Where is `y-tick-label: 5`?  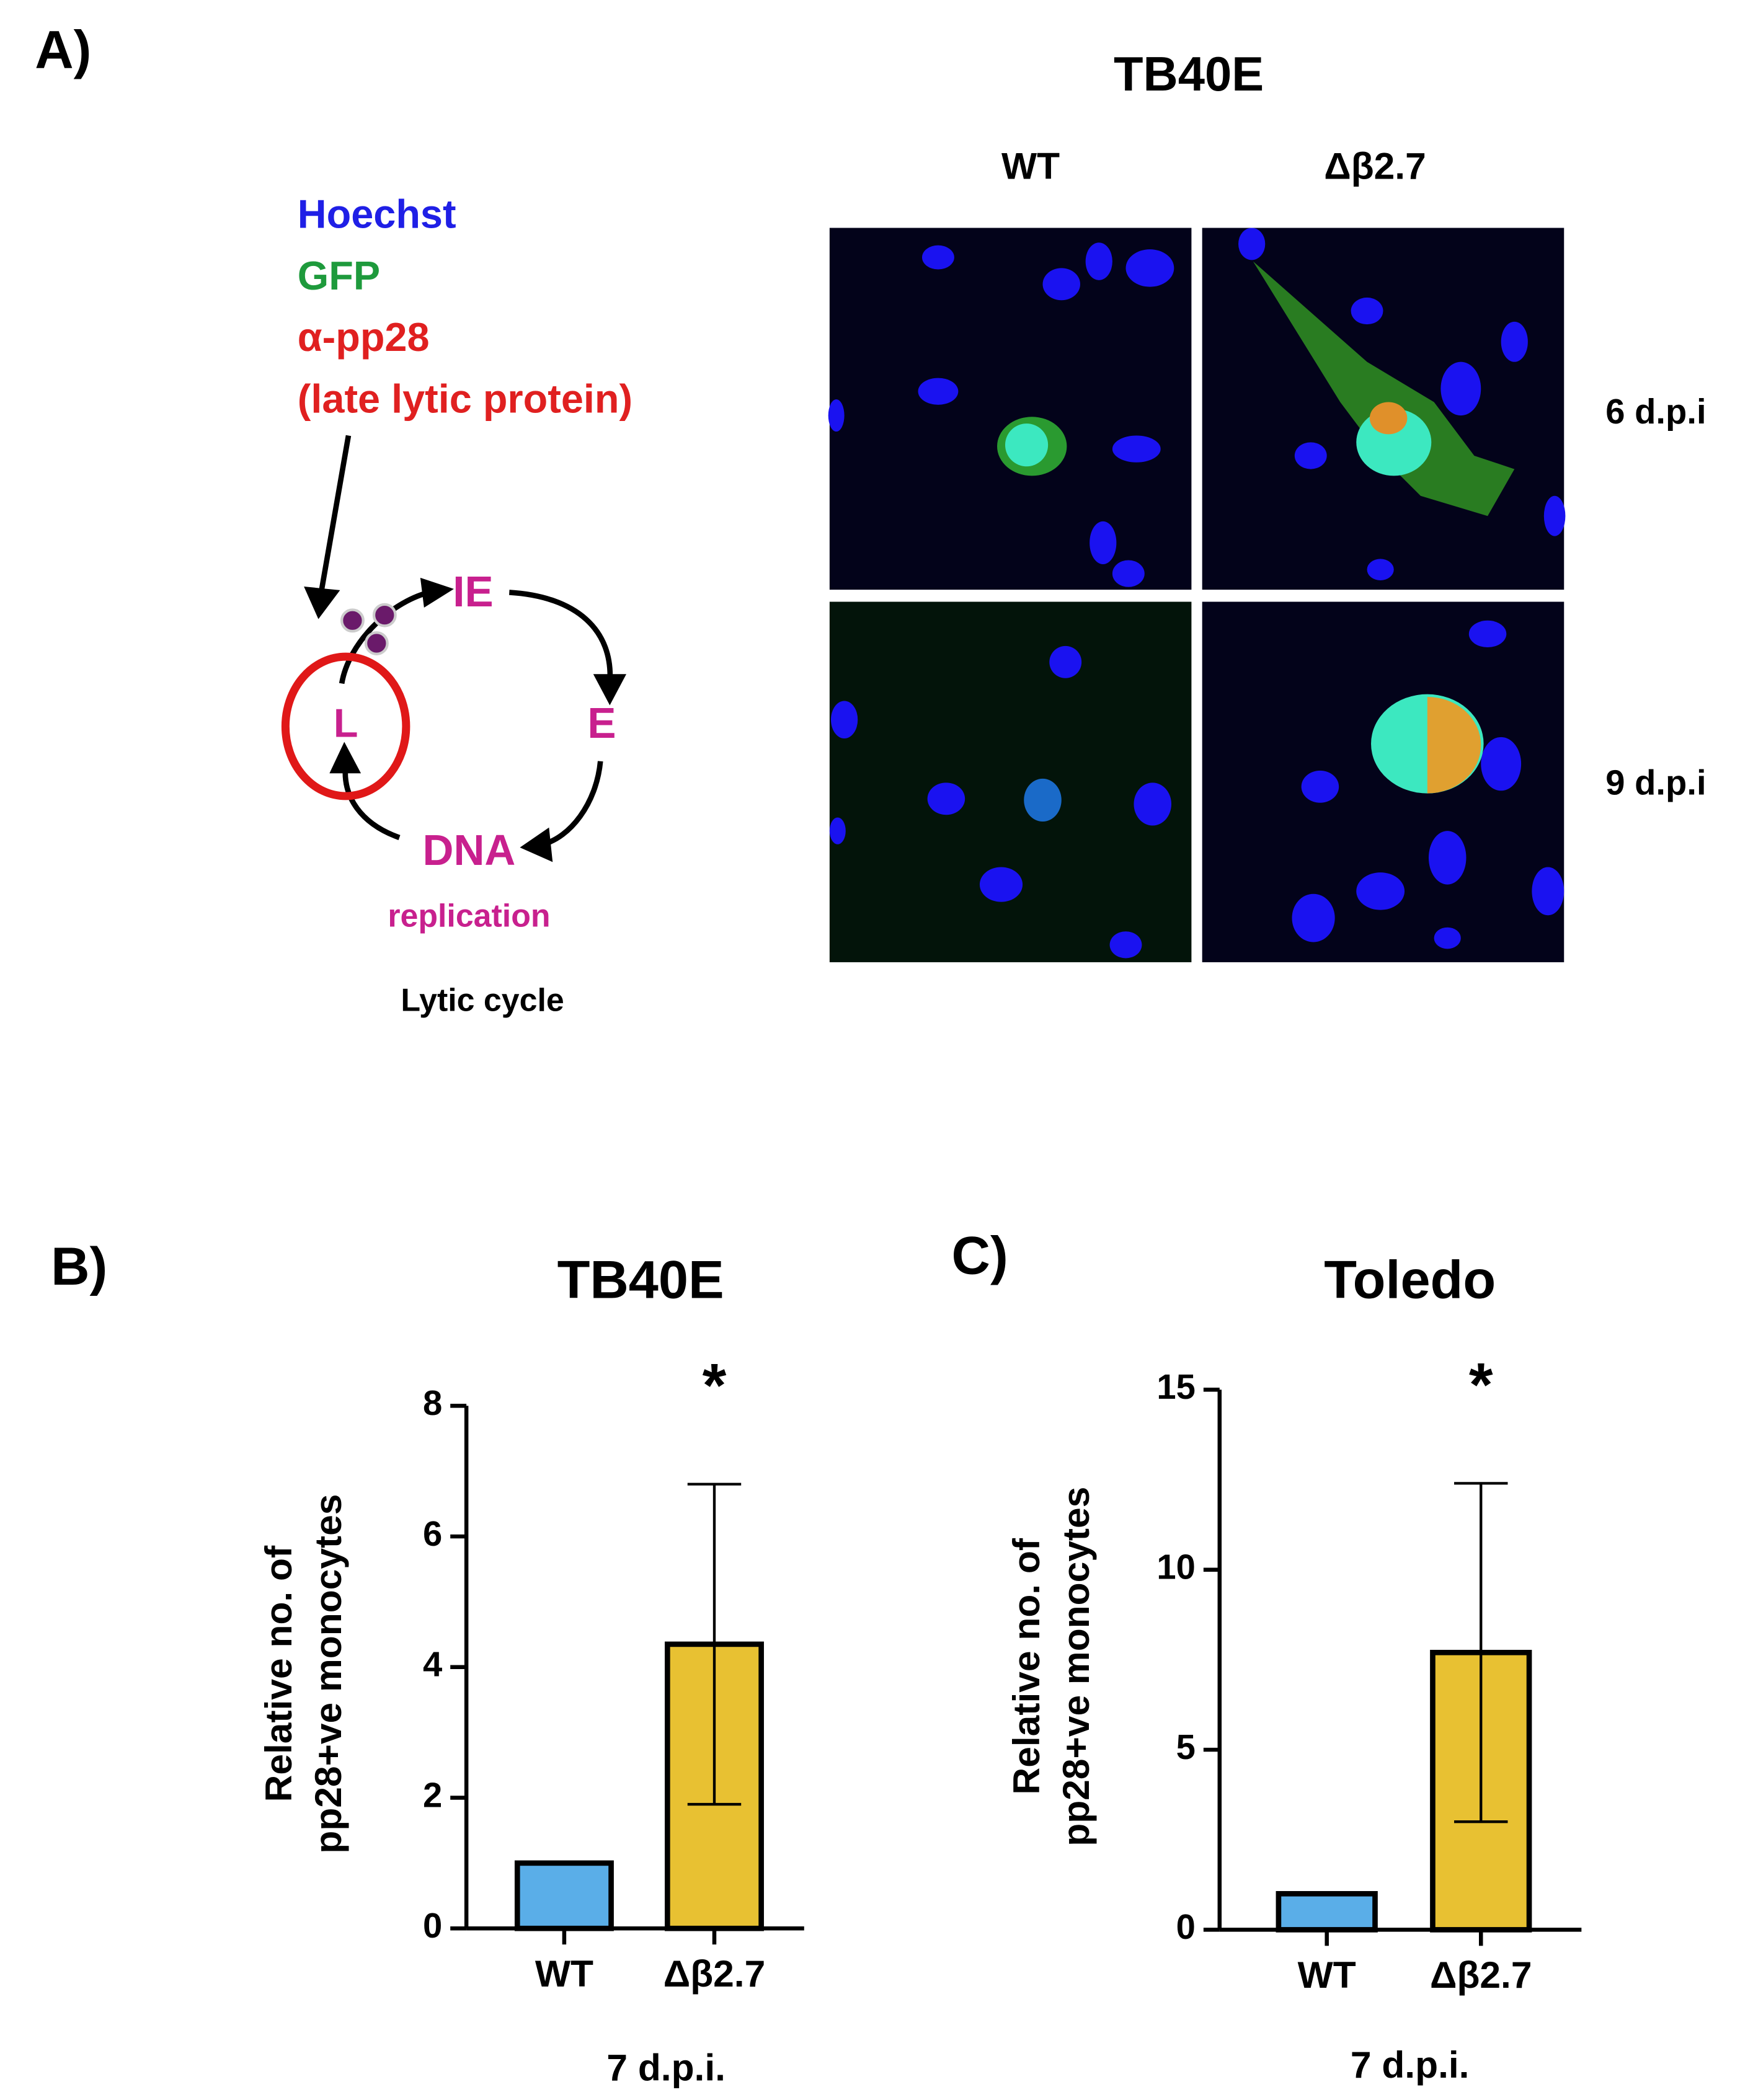 y-tick-label: 5 is located at coordinates (1186, 1746).